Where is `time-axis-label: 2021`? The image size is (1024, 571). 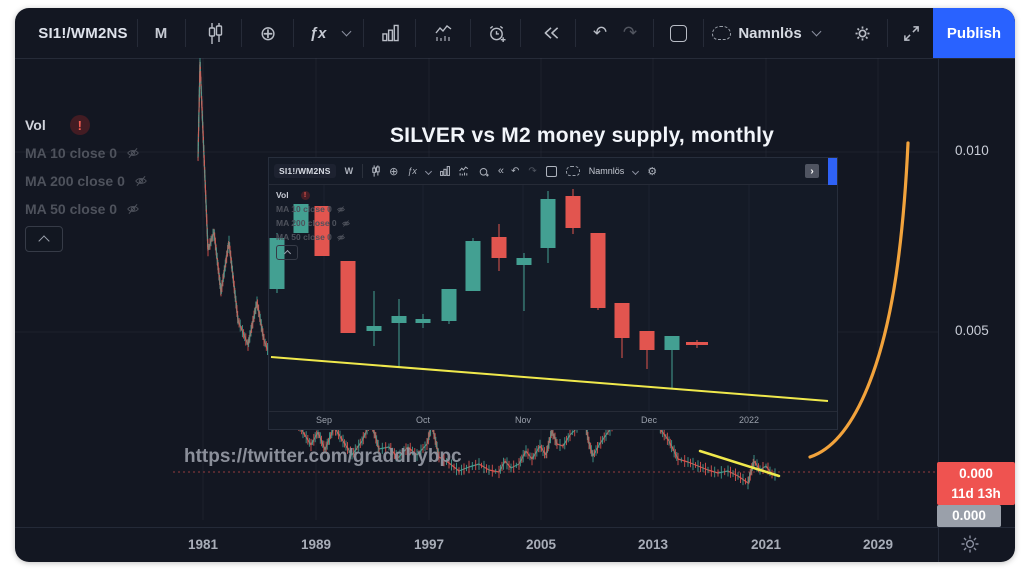 time-axis-label: 2021 is located at coordinates (766, 544).